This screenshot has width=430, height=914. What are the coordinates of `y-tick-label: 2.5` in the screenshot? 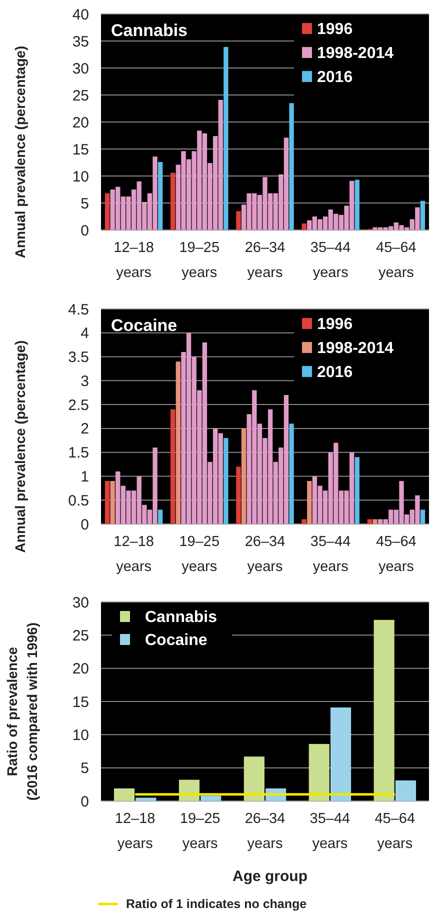 It's located at (78, 405).